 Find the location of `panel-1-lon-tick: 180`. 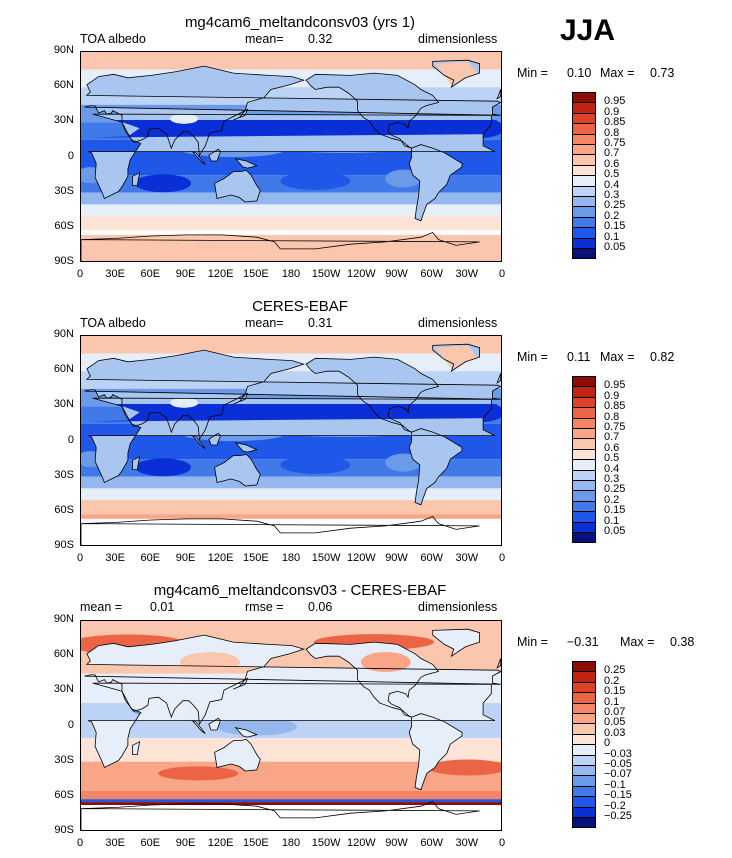

panel-1-lon-tick: 180 is located at coordinates (291, 274).